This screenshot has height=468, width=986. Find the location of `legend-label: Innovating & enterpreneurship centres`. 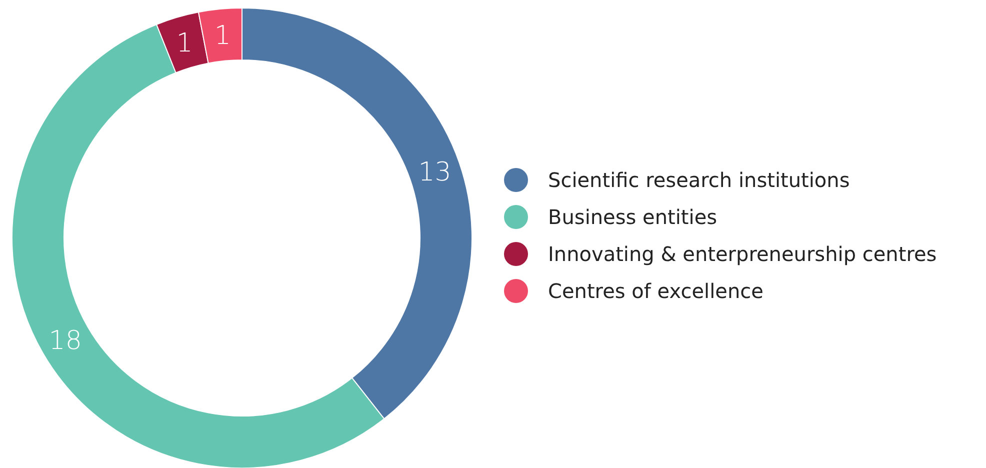

legend-label: Innovating & enterpreneurship centres is located at coordinates (742, 254).